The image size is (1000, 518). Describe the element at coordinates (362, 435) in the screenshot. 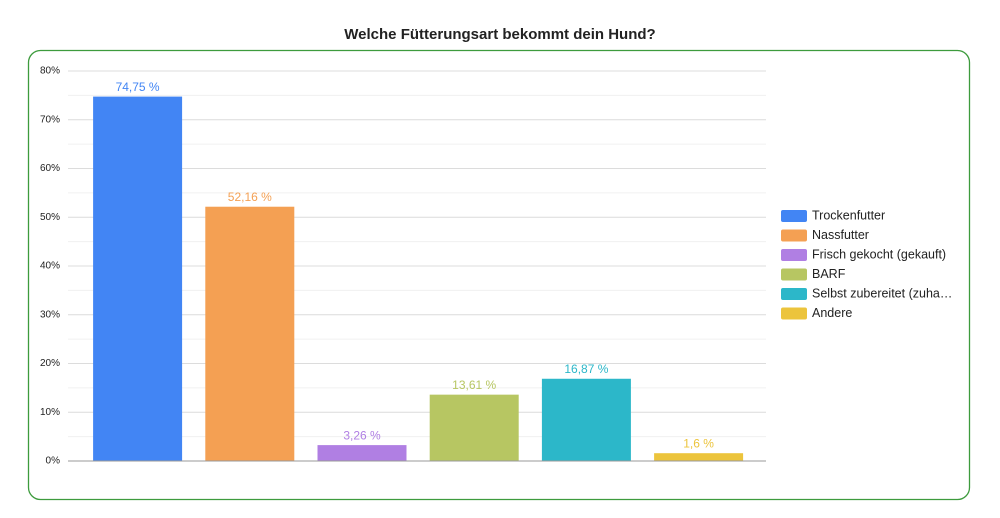

I see `value-label: 3,26 %` at that location.